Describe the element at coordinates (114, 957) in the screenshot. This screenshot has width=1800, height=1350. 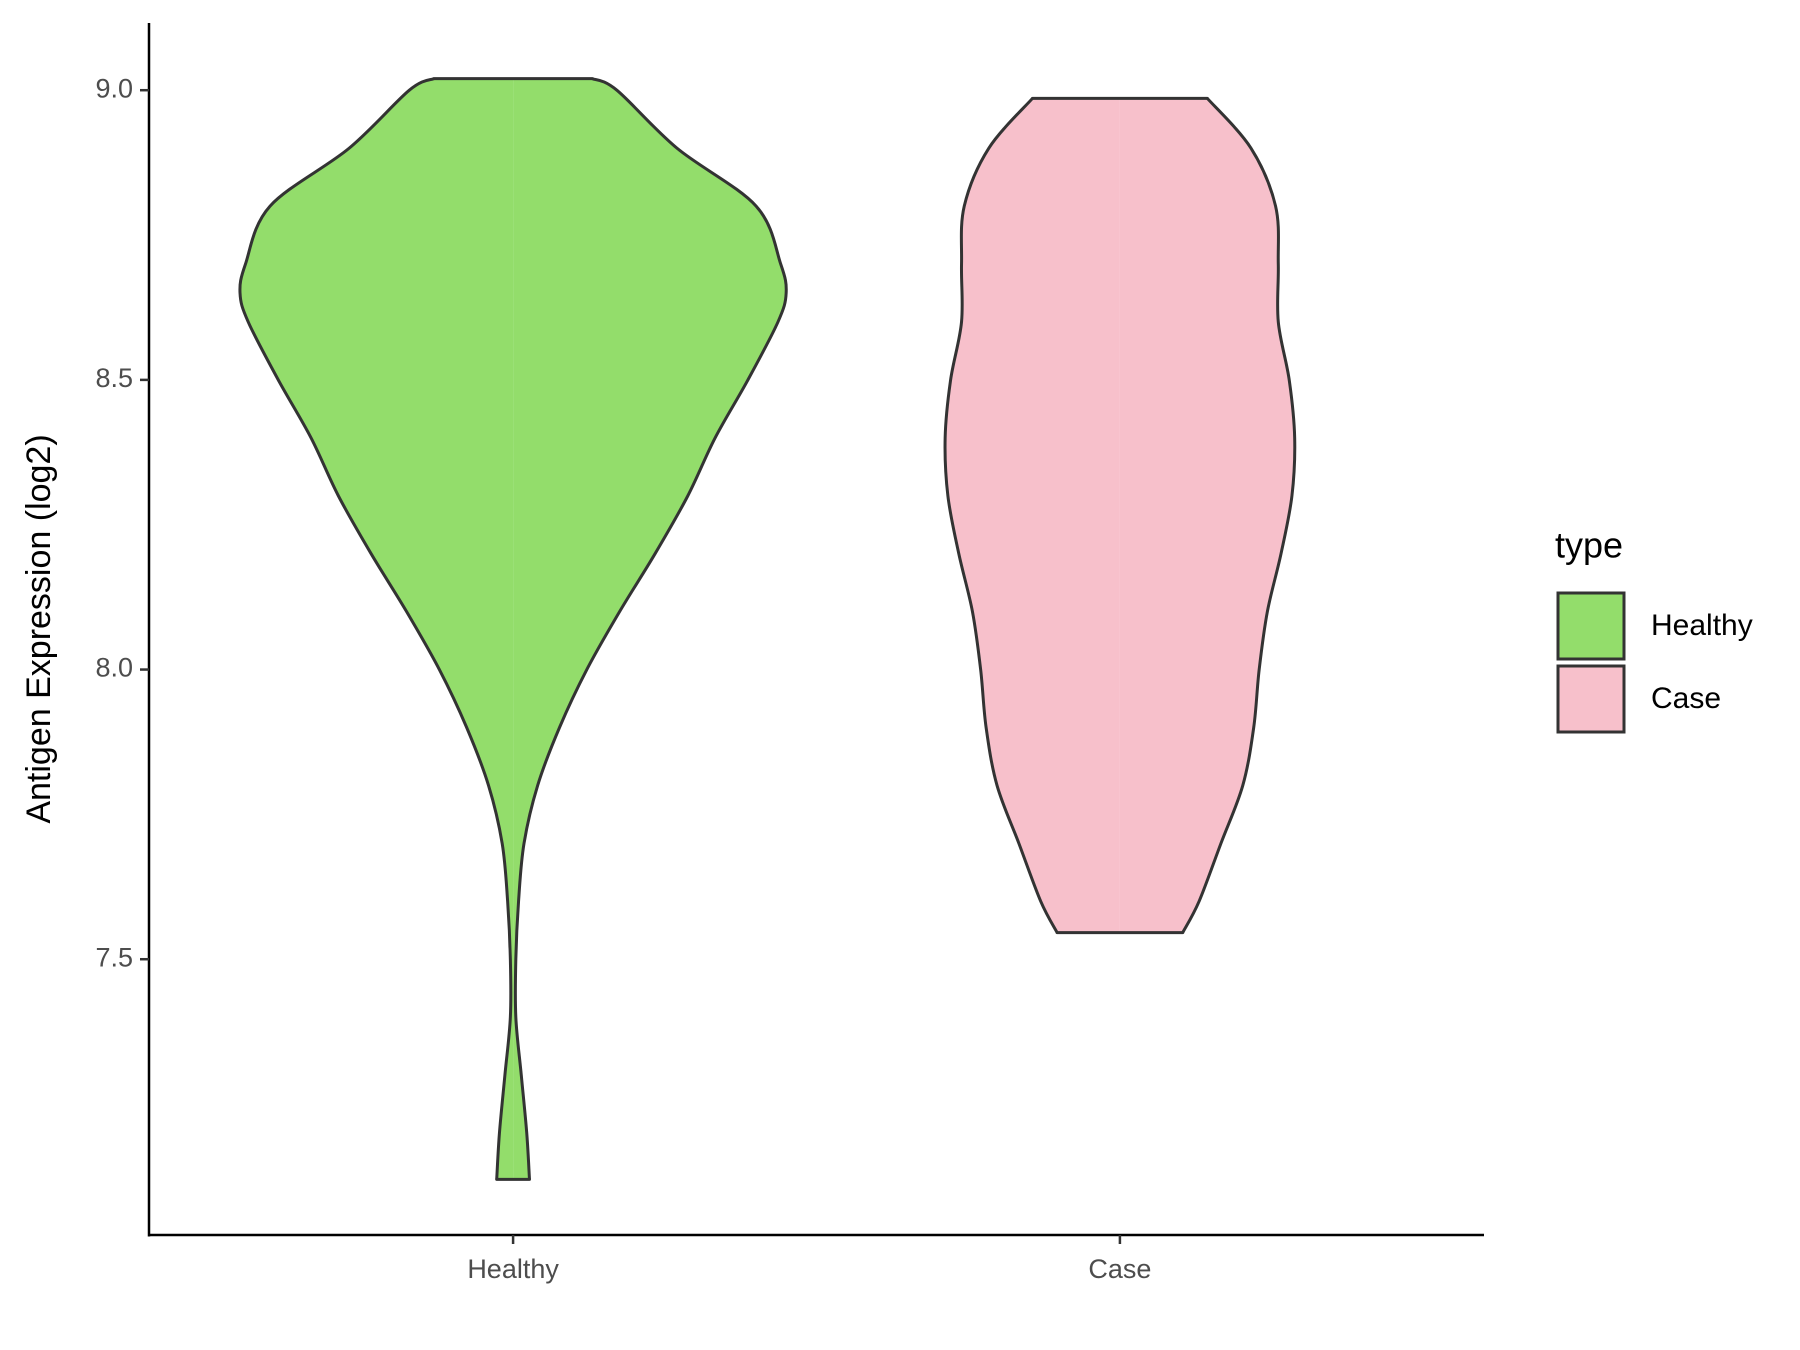
I see `y-tick-label: 7.5` at that location.